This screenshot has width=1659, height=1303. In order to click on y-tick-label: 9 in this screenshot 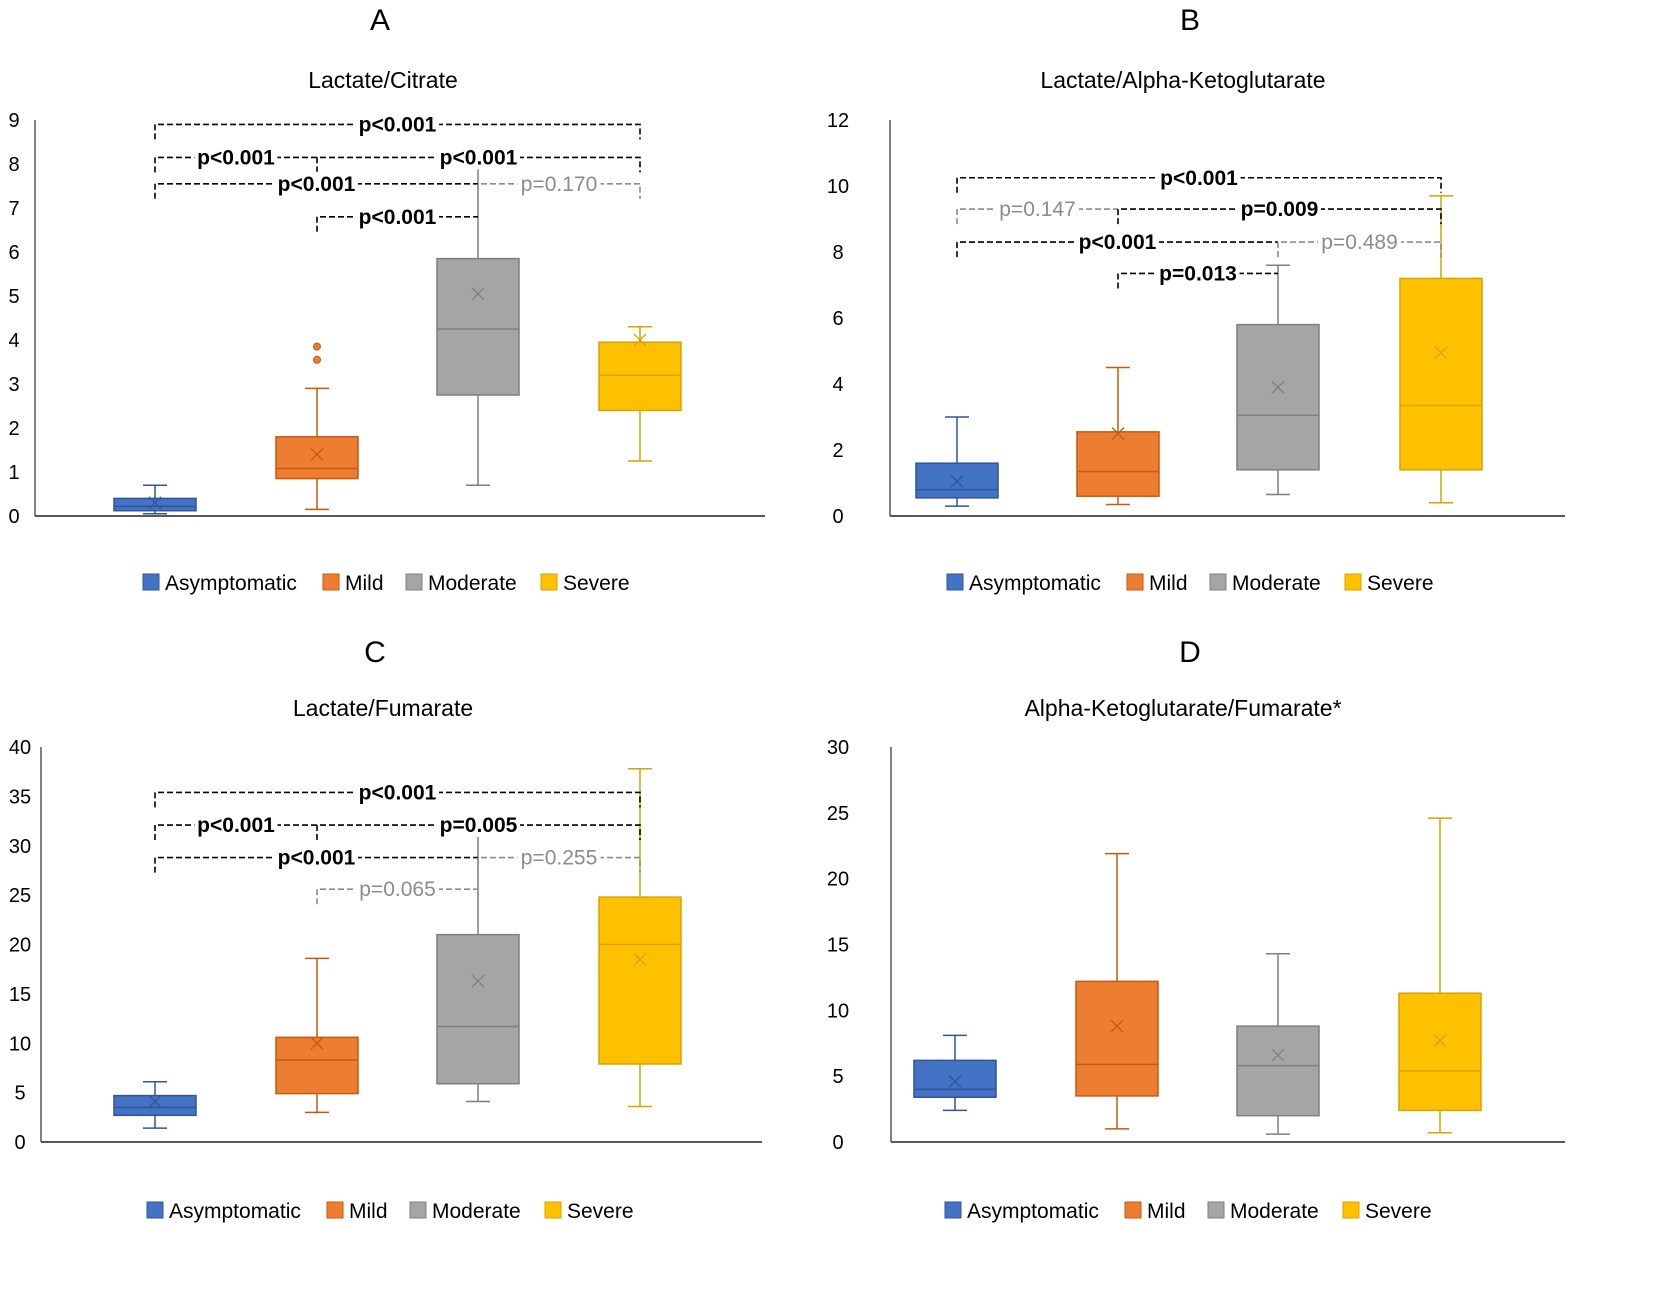, I will do `click(13, 121)`.